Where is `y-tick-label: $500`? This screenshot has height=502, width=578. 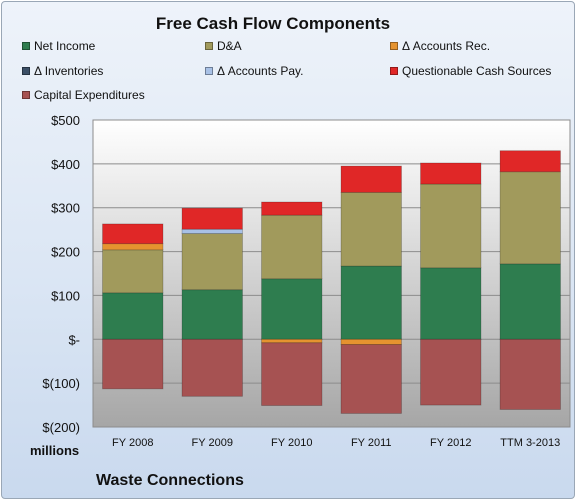 y-tick-label: $500 is located at coordinates (65, 120).